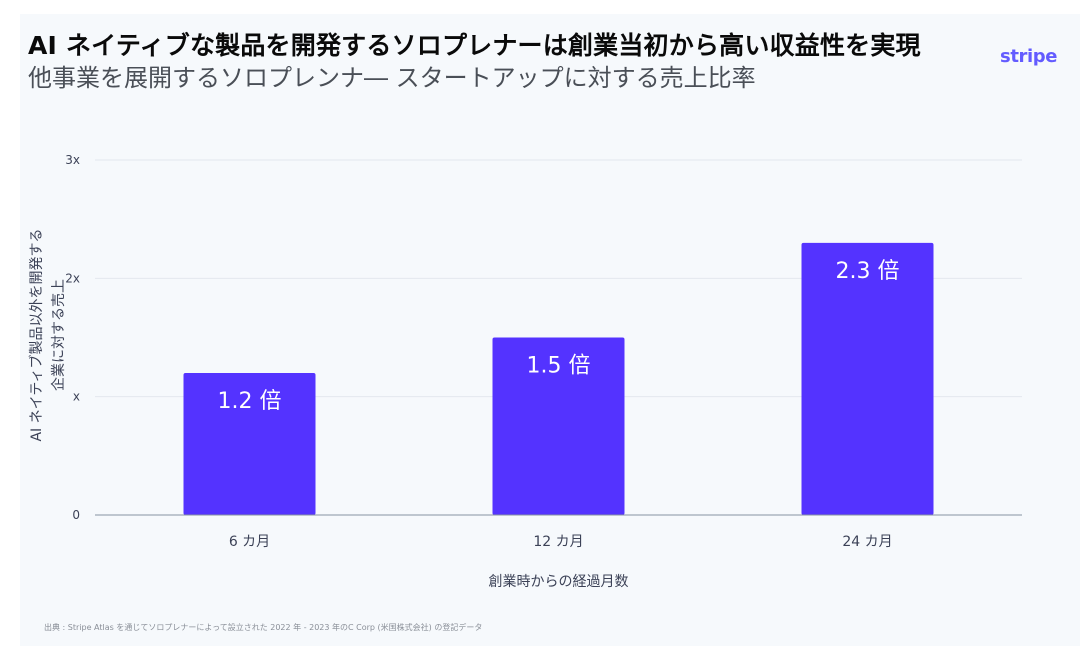 The height and width of the screenshot is (650, 1082). What do you see at coordinates (72, 278) in the screenshot?
I see `y-tick-label: 2x` at bounding box center [72, 278].